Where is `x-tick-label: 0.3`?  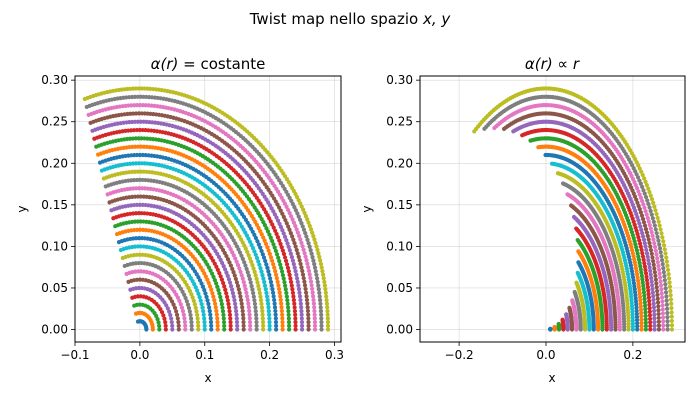 x-tick-label: 0.3 is located at coordinates (334, 355).